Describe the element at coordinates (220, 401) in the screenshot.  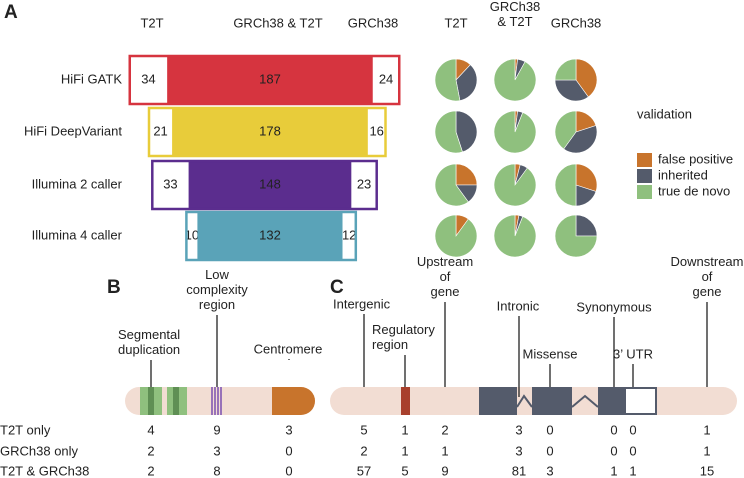
I see `chromosome` at that location.